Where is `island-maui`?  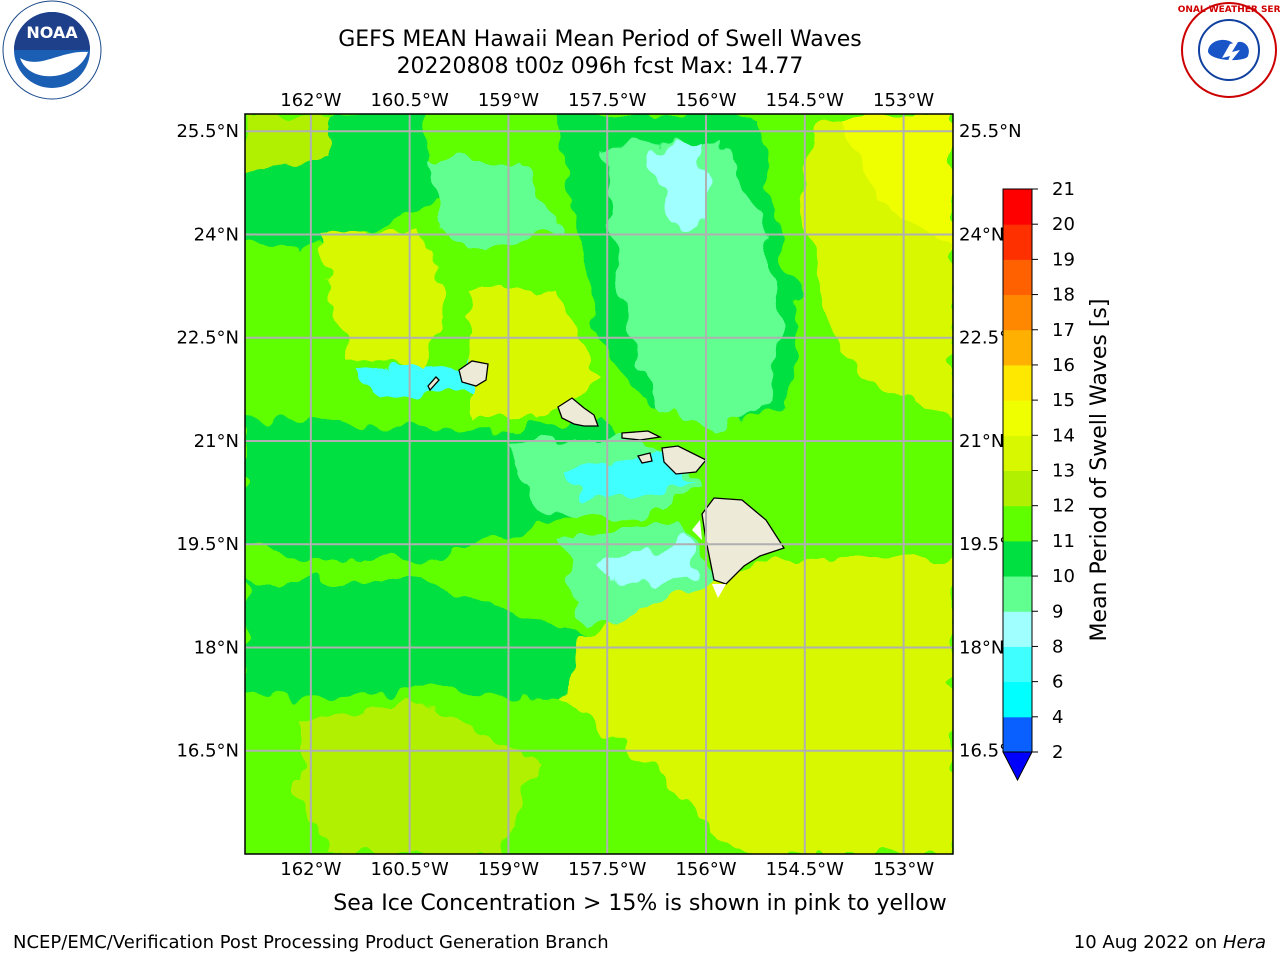 island-maui is located at coordinates (684, 460).